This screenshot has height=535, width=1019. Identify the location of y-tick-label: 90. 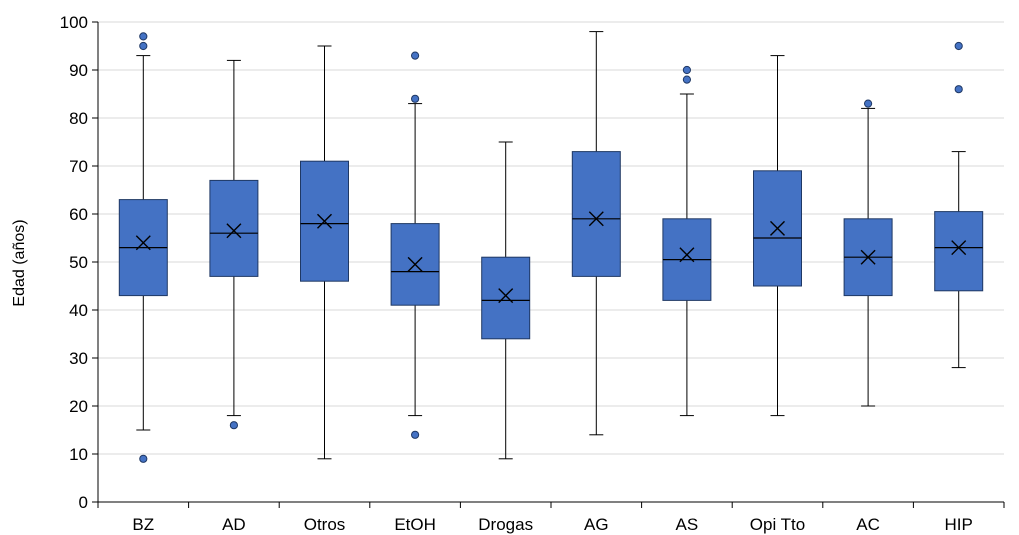
(78, 70).